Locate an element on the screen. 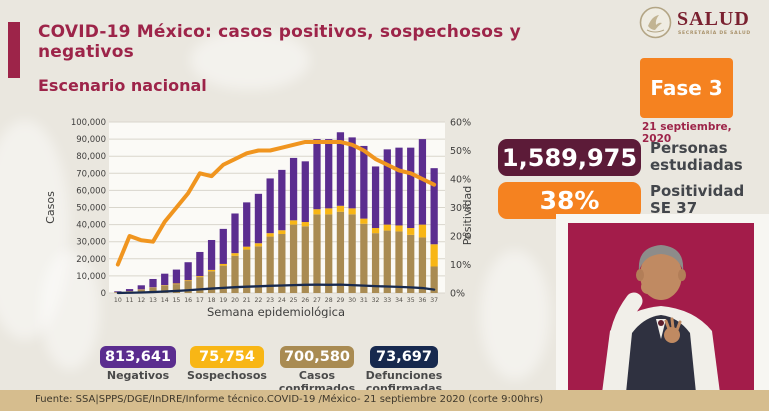  svg-text: 14 is located at coordinates (165, 300).